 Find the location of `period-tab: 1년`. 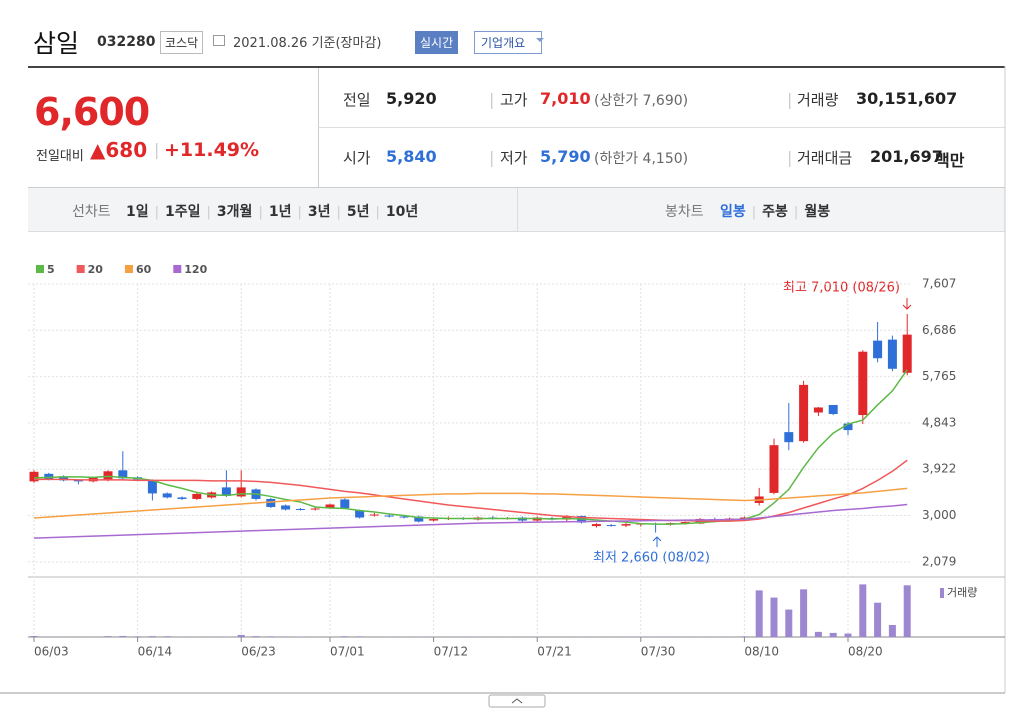

period-tab: 1년 is located at coordinates (280, 212).